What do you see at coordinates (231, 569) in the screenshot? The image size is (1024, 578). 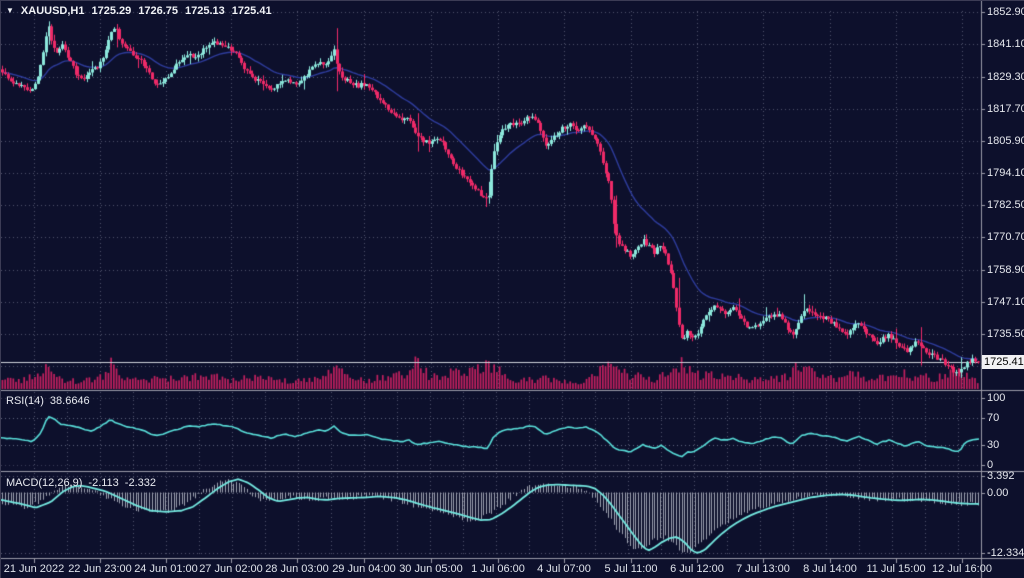 I see `time-tick-label: 27 Jun 02:00` at bounding box center [231, 569].